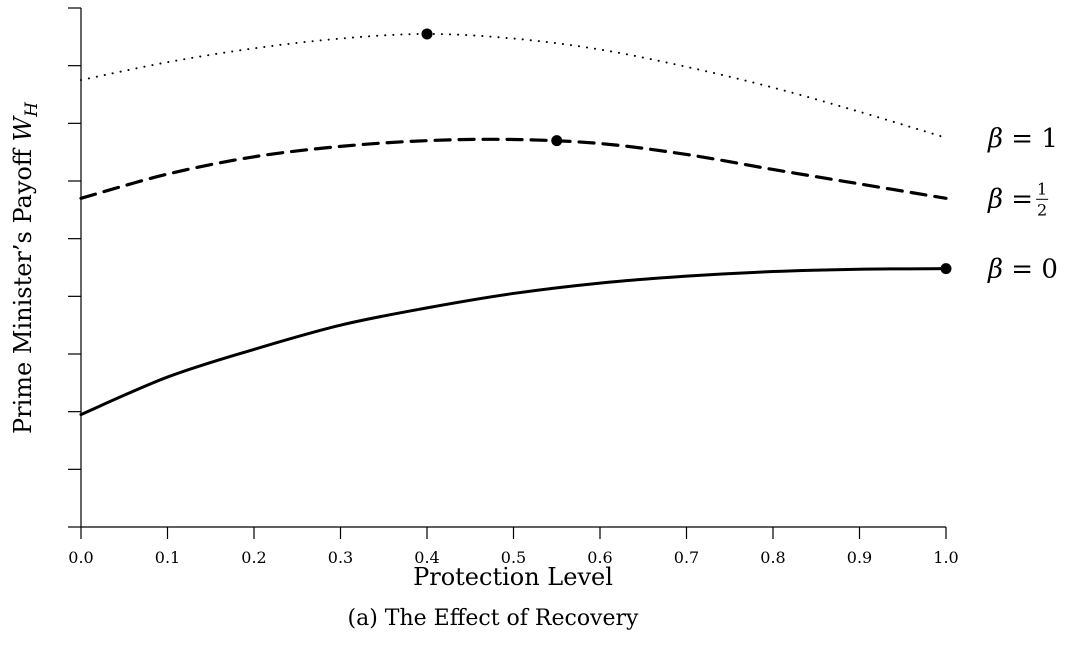  What do you see at coordinates (493, 618) in the screenshot?
I see `figure-caption: (a) The Effect of Recovery` at bounding box center [493, 618].